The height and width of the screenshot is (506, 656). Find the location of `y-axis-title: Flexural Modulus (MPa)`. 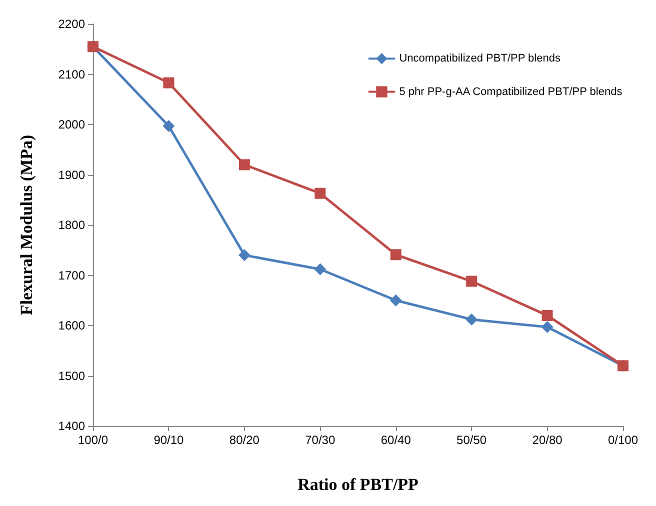

y-axis-title: Flexural Modulus (MPa) is located at coordinates (26, 225).